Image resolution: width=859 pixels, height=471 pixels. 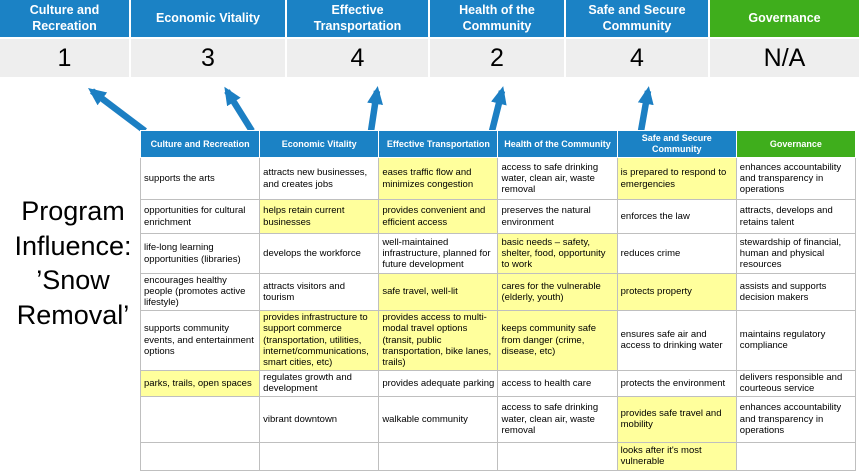 I want to click on score-effective-transportation: 4, so click(x=357, y=58).